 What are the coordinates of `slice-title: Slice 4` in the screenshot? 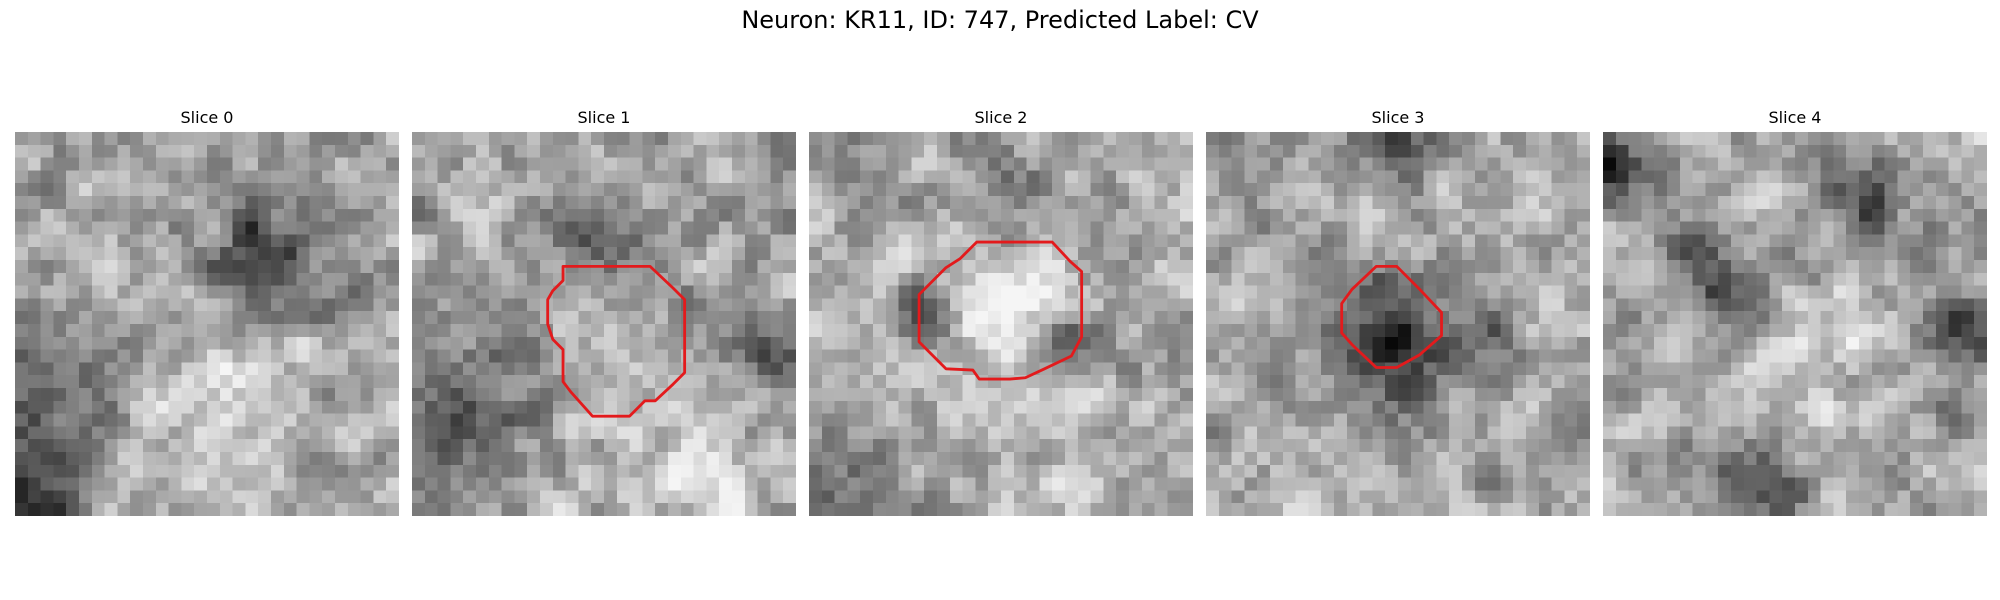 It's located at (1795, 117).